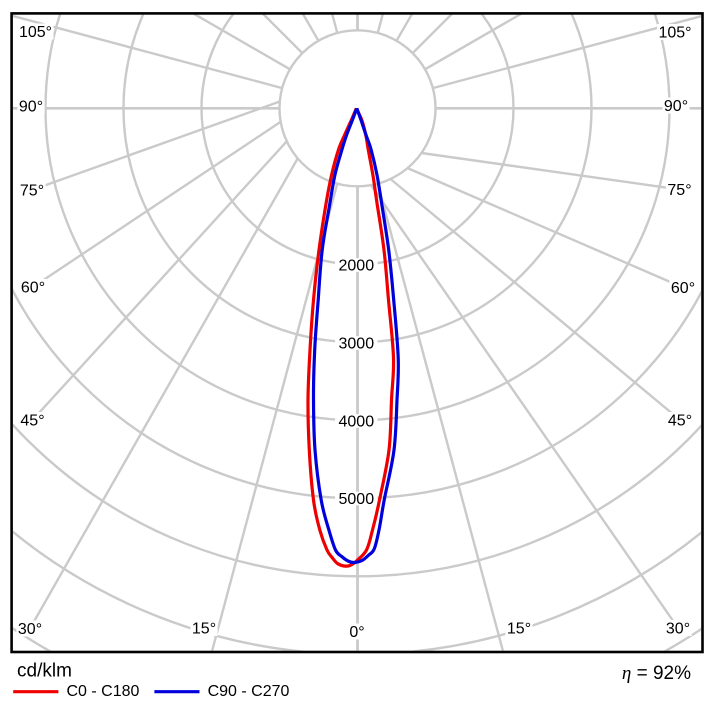  Describe the element at coordinates (656, 673) in the screenshot. I see `svg-text: η = 92%` at that location.